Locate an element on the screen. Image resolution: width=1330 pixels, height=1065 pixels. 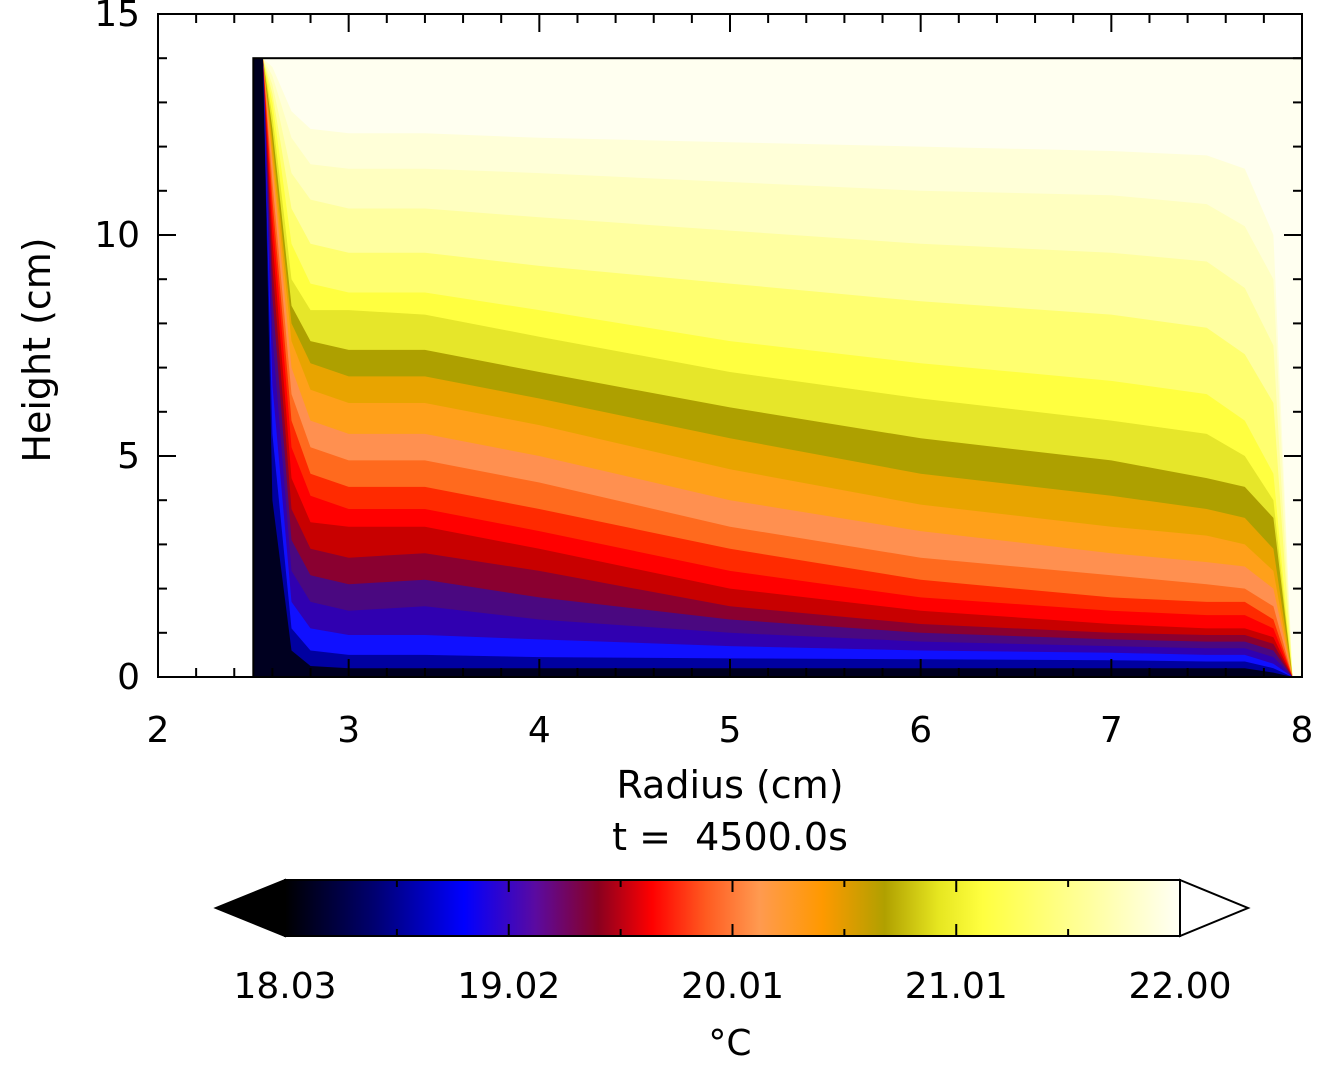
colorbar-ticks is located at coordinates (732, 908).